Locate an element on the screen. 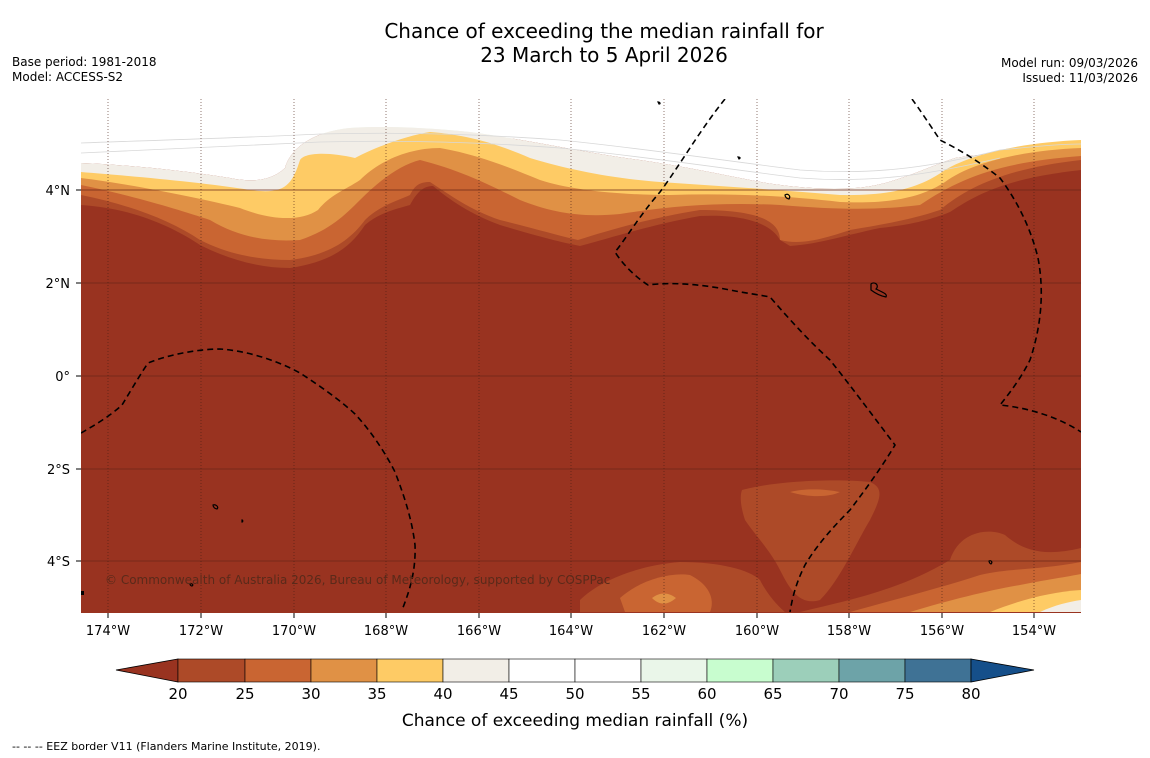  colorbar-tick-labels: 20 25 30 35 40 45 50 55 60 65 70 75 80 is located at coordinates (574, 694).